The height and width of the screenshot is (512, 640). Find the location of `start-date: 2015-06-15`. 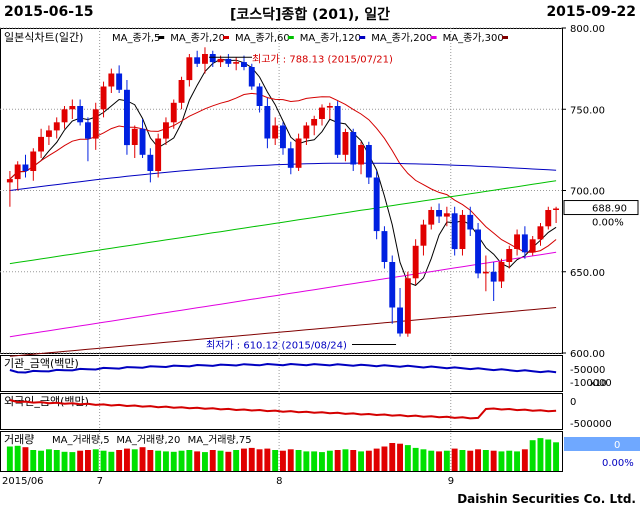

start-date: 2015-06-15 is located at coordinates (49, 12).